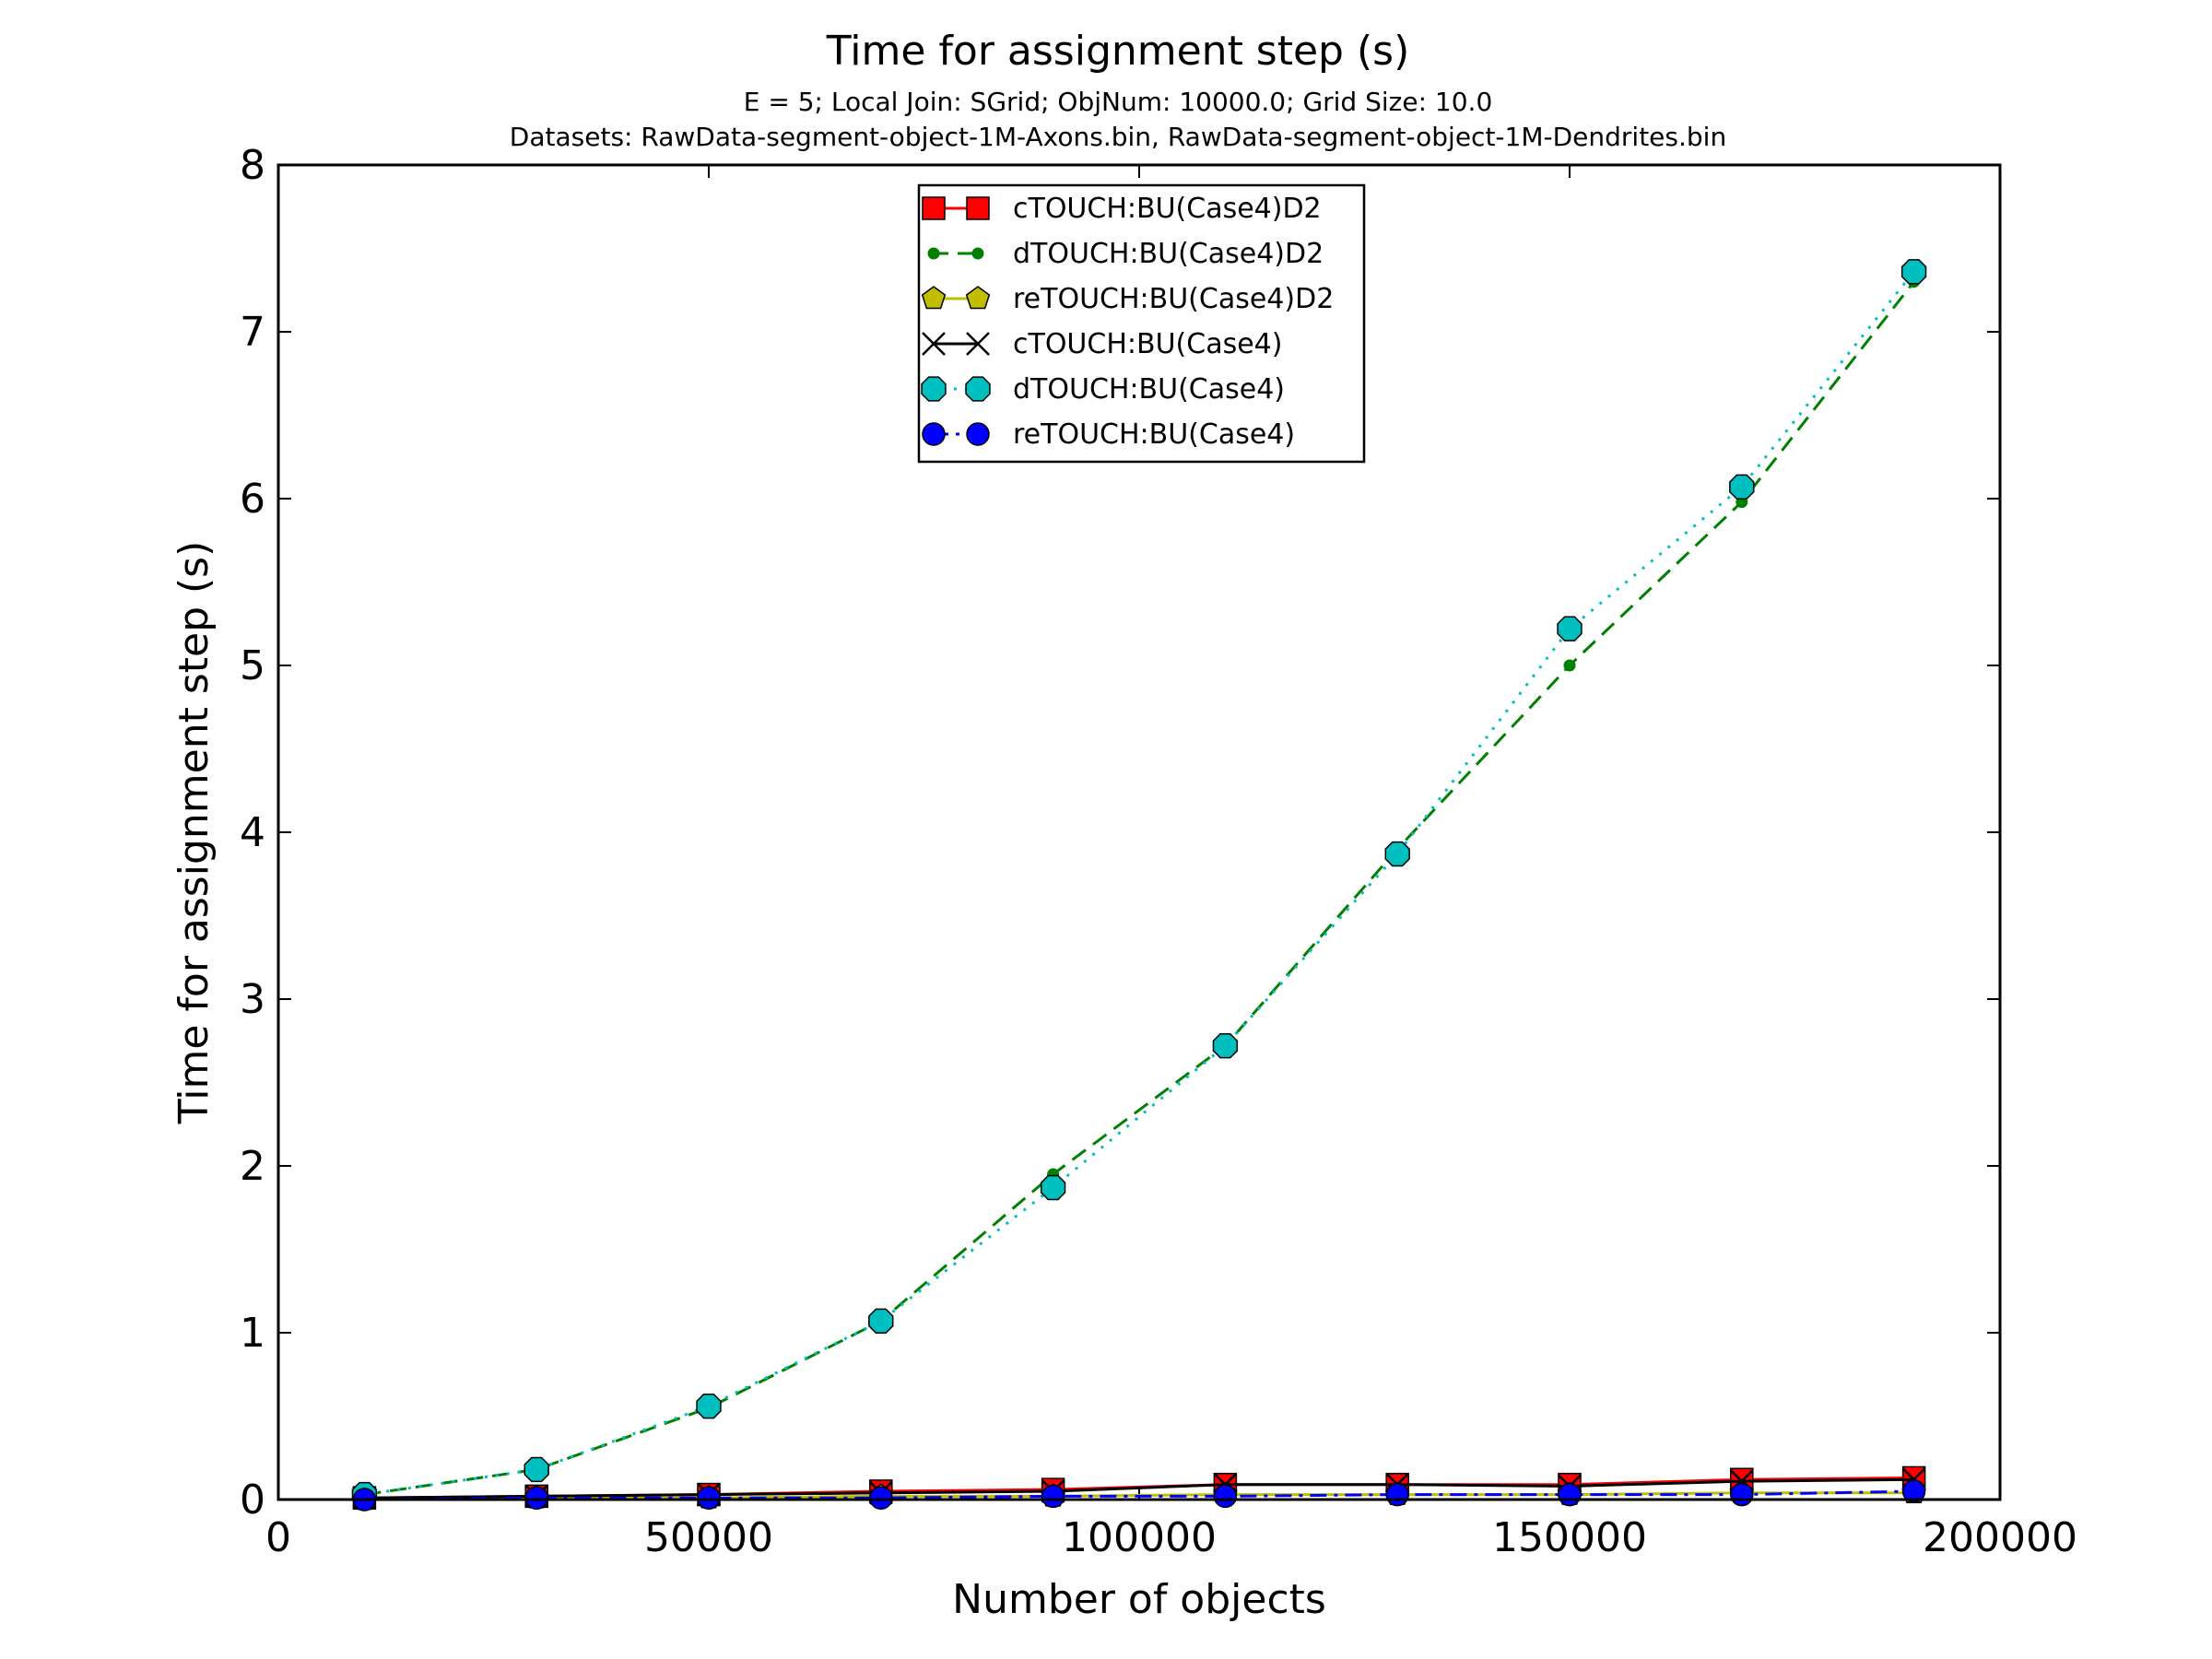 The width and height of the screenshot is (2212, 1659). What do you see at coordinates (278, 1537) in the screenshot?
I see `x-tick-label: 0` at bounding box center [278, 1537].